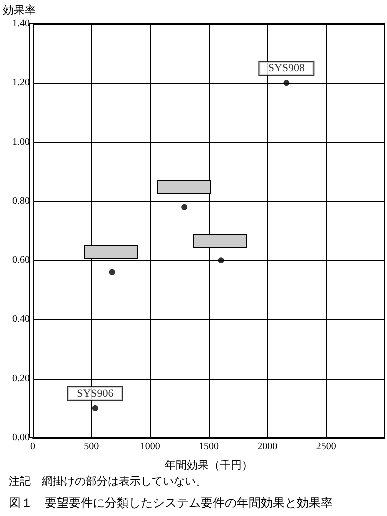 Image resolution: width=387 pixels, height=516 pixels. Describe the element at coordinates (21, 201) in the screenshot. I see `y-tick-label: 0.80` at that location.